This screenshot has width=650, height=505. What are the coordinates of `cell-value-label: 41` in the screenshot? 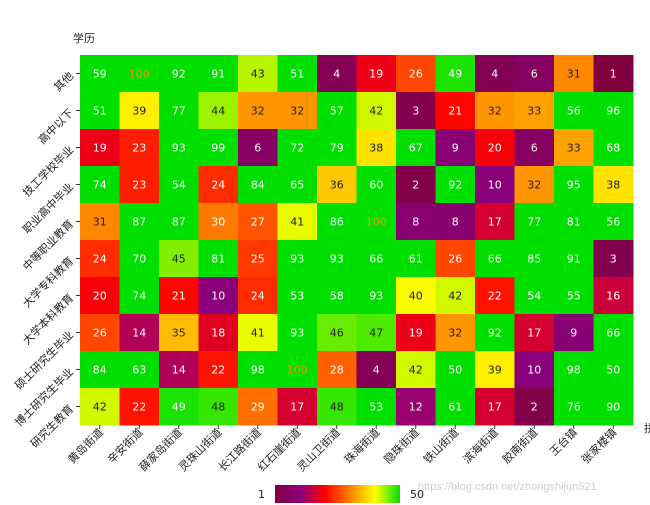 It's located at (258, 333).